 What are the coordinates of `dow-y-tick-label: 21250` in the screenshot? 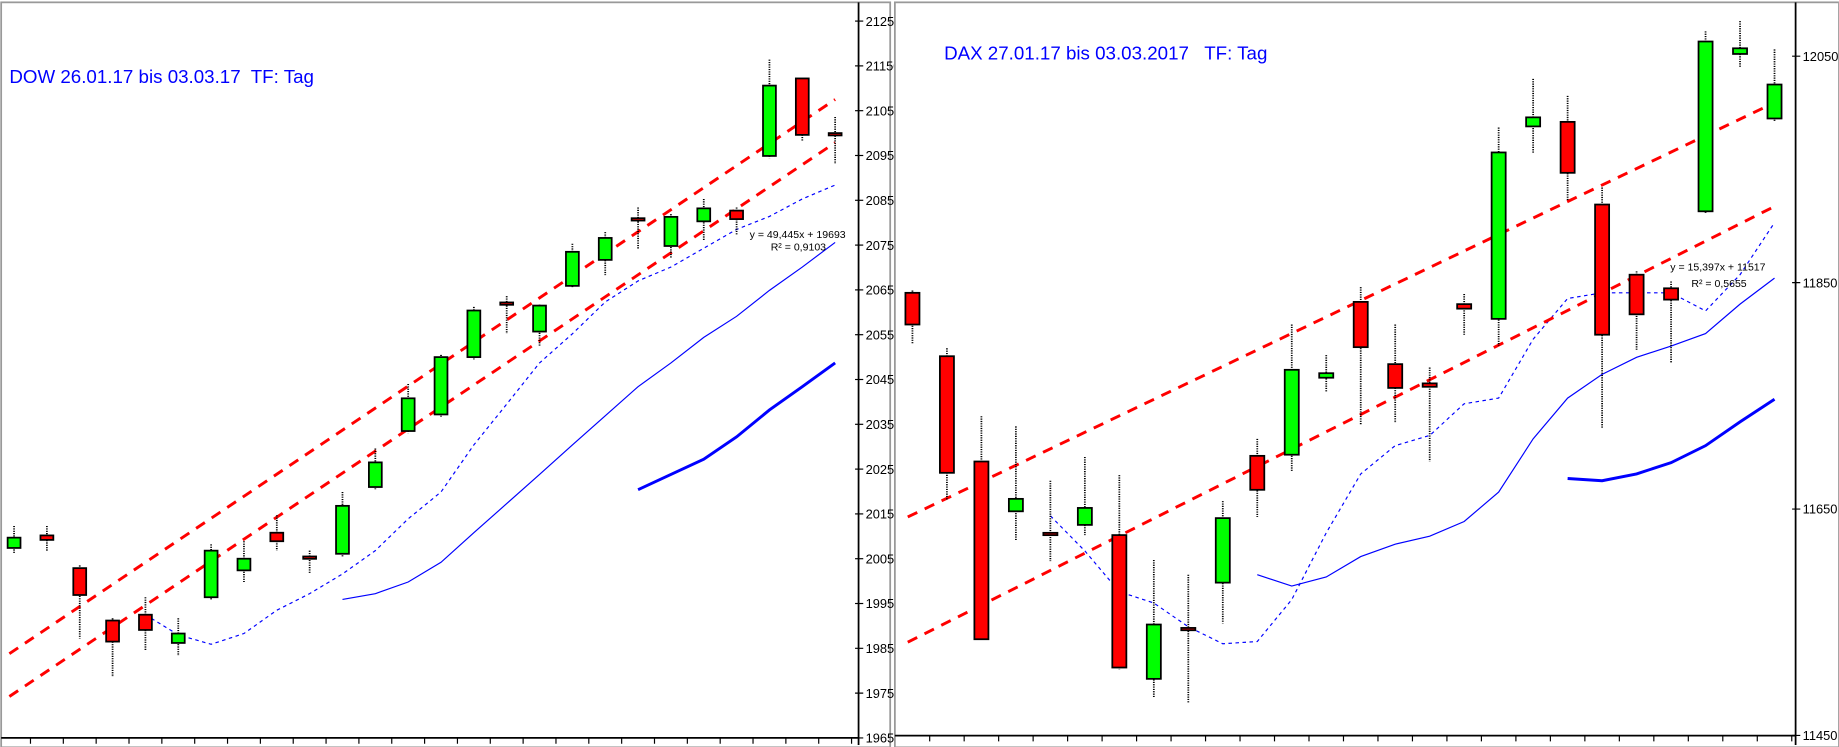 It's located at (884, 21).